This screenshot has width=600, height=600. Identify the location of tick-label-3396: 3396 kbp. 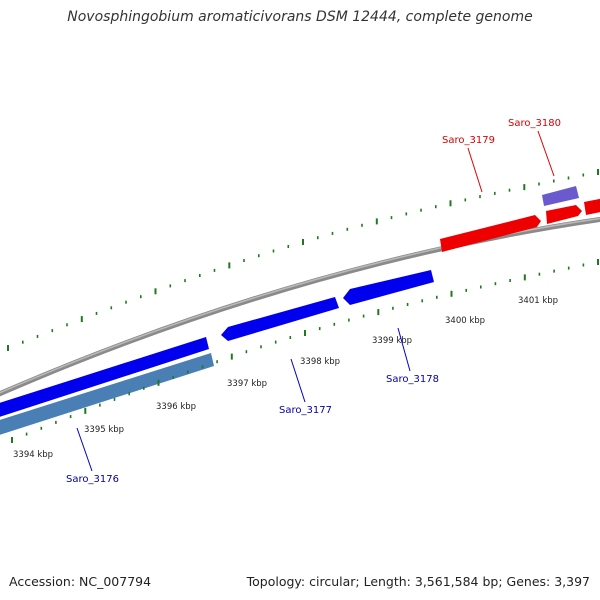
(176, 407).